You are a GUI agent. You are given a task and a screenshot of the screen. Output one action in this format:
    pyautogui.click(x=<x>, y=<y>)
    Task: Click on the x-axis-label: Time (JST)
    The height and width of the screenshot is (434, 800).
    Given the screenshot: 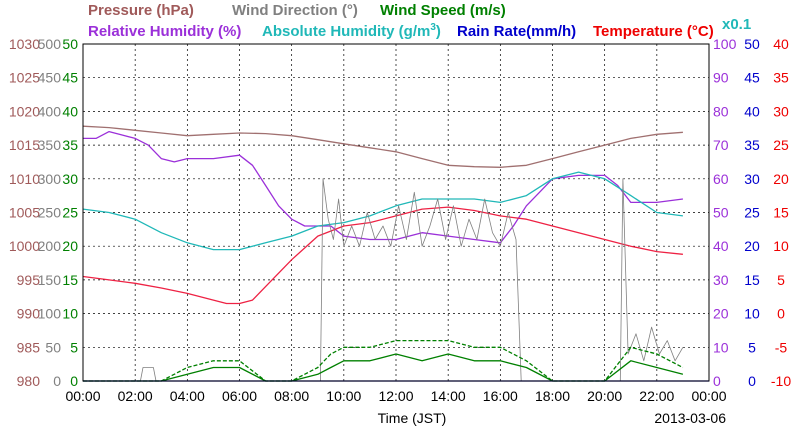 What is the action you would take?
    pyautogui.click(x=412, y=418)
    